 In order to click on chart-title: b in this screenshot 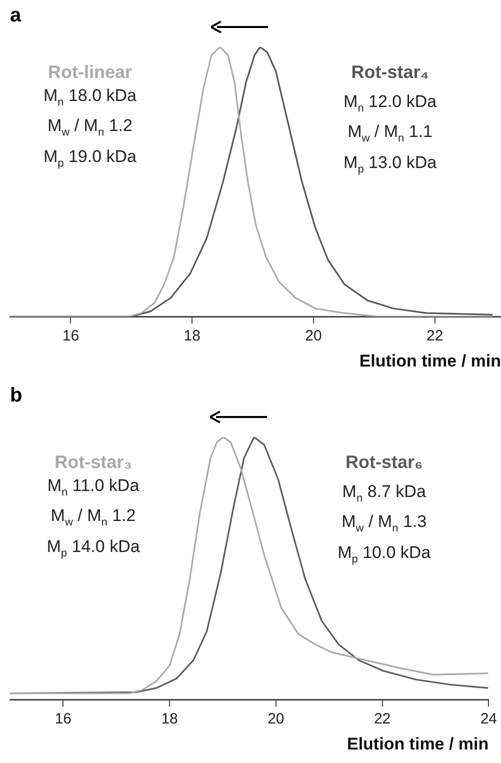, I will do `click(16, 395)`.